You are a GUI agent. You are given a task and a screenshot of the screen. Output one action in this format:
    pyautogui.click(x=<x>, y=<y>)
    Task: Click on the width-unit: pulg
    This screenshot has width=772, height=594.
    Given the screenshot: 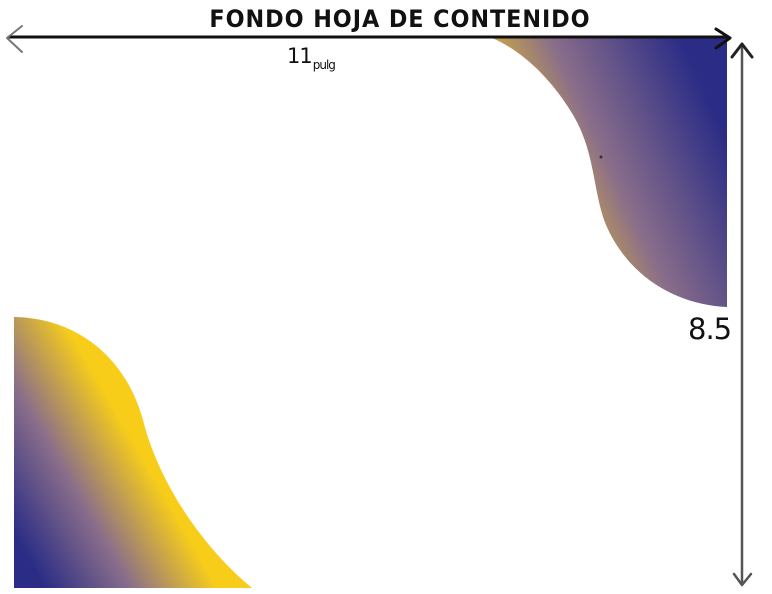 What is the action you would take?
    pyautogui.click(x=324, y=65)
    